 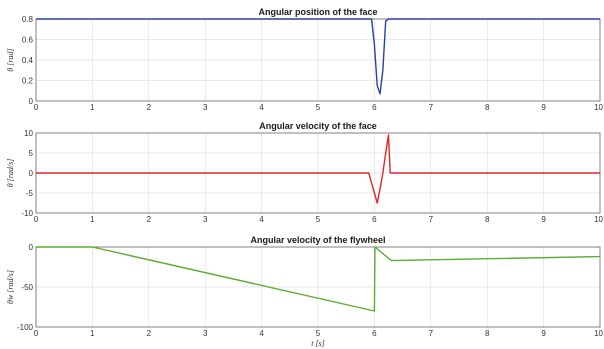 What do you see at coordinates (318, 343) in the screenshot?
I see `x-axis-label: t [s]` at bounding box center [318, 343].